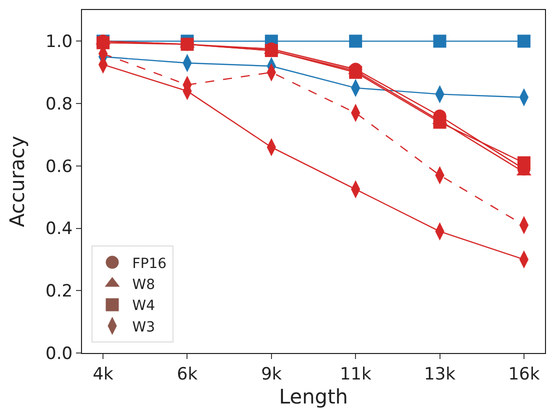 The height and width of the screenshot is (409, 551). What do you see at coordinates (356, 374) in the screenshot?
I see `x-tick-label: 11k` at bounding box center [356, 374].